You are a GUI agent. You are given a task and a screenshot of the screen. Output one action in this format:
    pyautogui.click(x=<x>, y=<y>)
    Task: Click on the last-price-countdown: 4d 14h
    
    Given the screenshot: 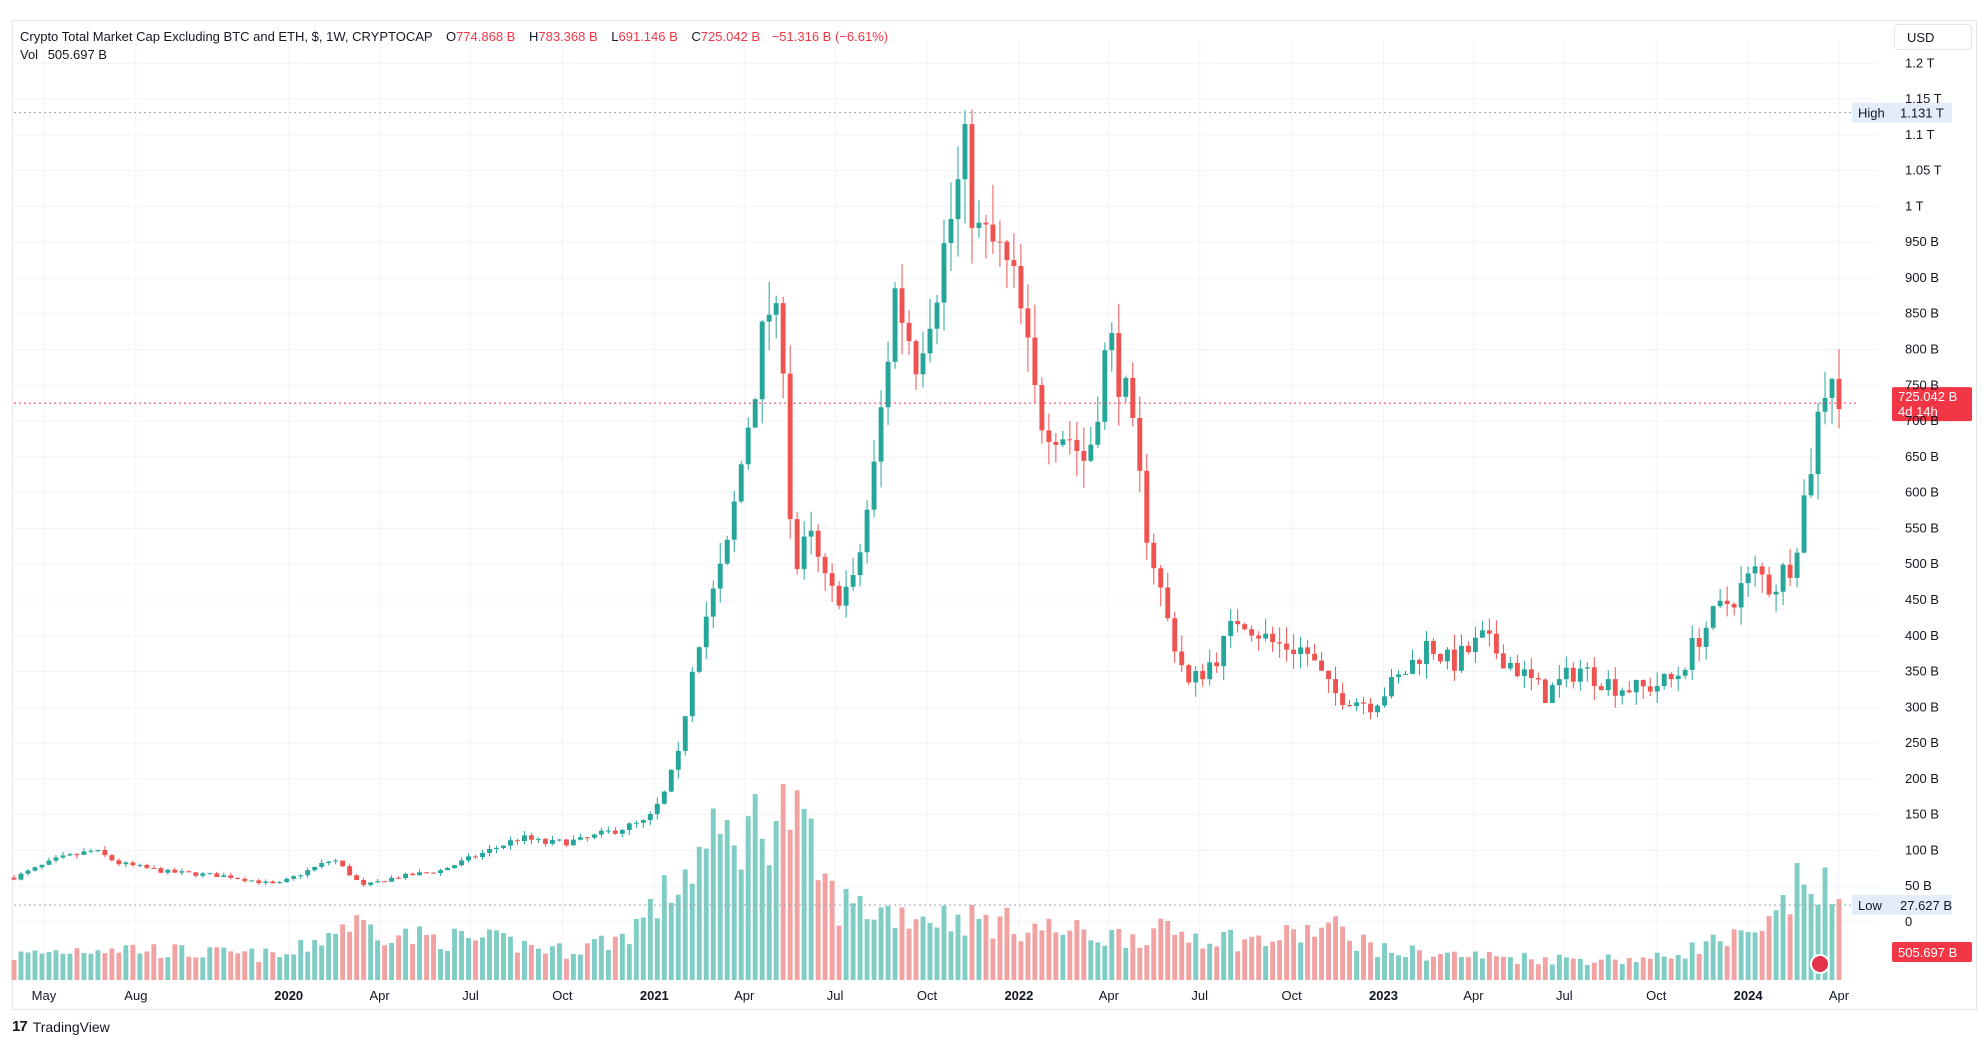 What is the action you would take?
    pyautogui.click(x=1918, y=411)
    